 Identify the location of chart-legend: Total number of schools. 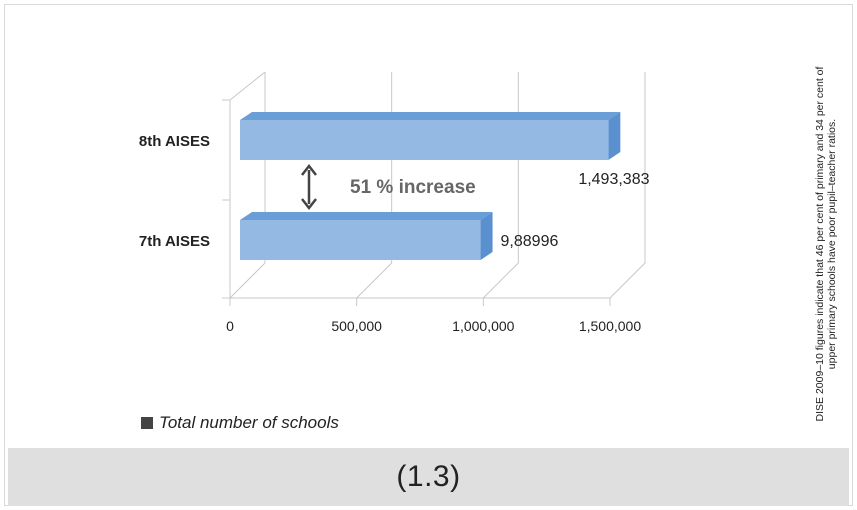
(240, 423).